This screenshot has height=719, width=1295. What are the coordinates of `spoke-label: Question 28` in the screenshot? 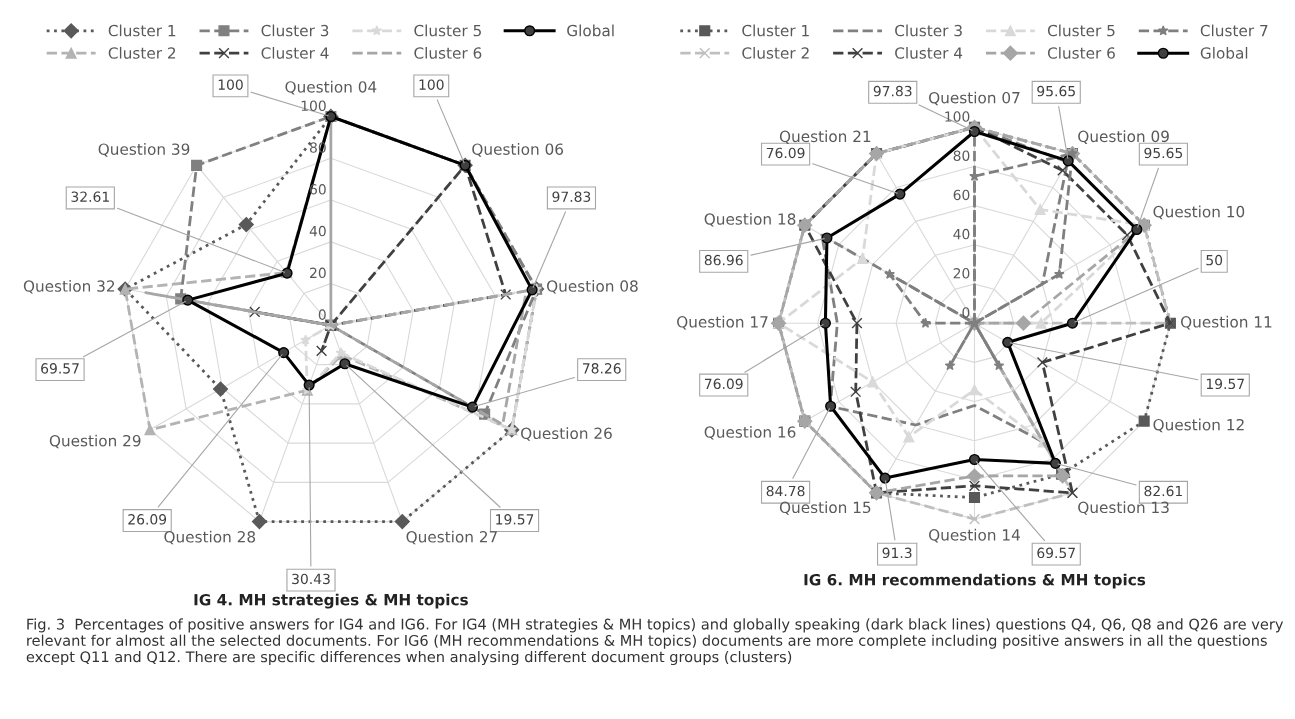 It's located at (210, 537).